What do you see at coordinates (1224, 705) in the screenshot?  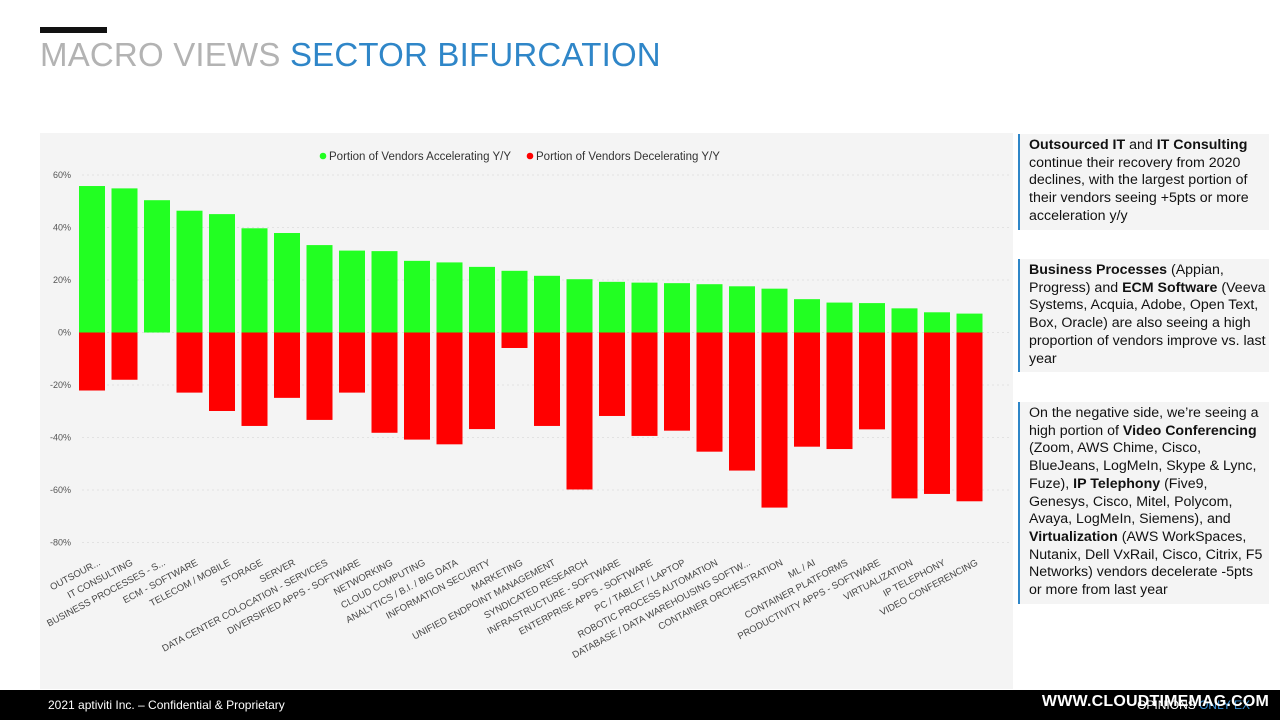 I see `footer-only-ex: ONLY EX` at bounding box center [1224, 705].